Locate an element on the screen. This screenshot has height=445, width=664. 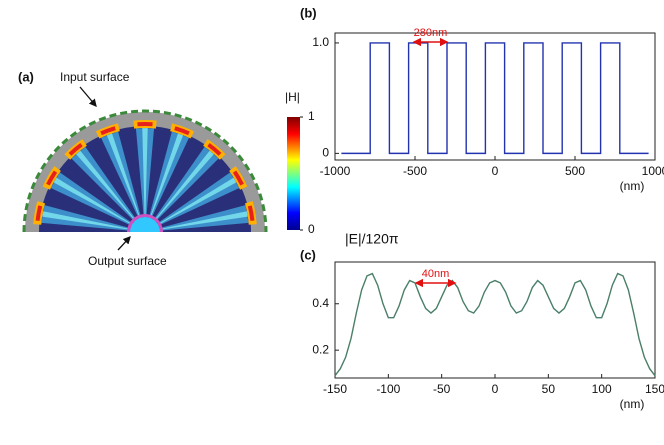
output-region is located at coordinates (145, 224).